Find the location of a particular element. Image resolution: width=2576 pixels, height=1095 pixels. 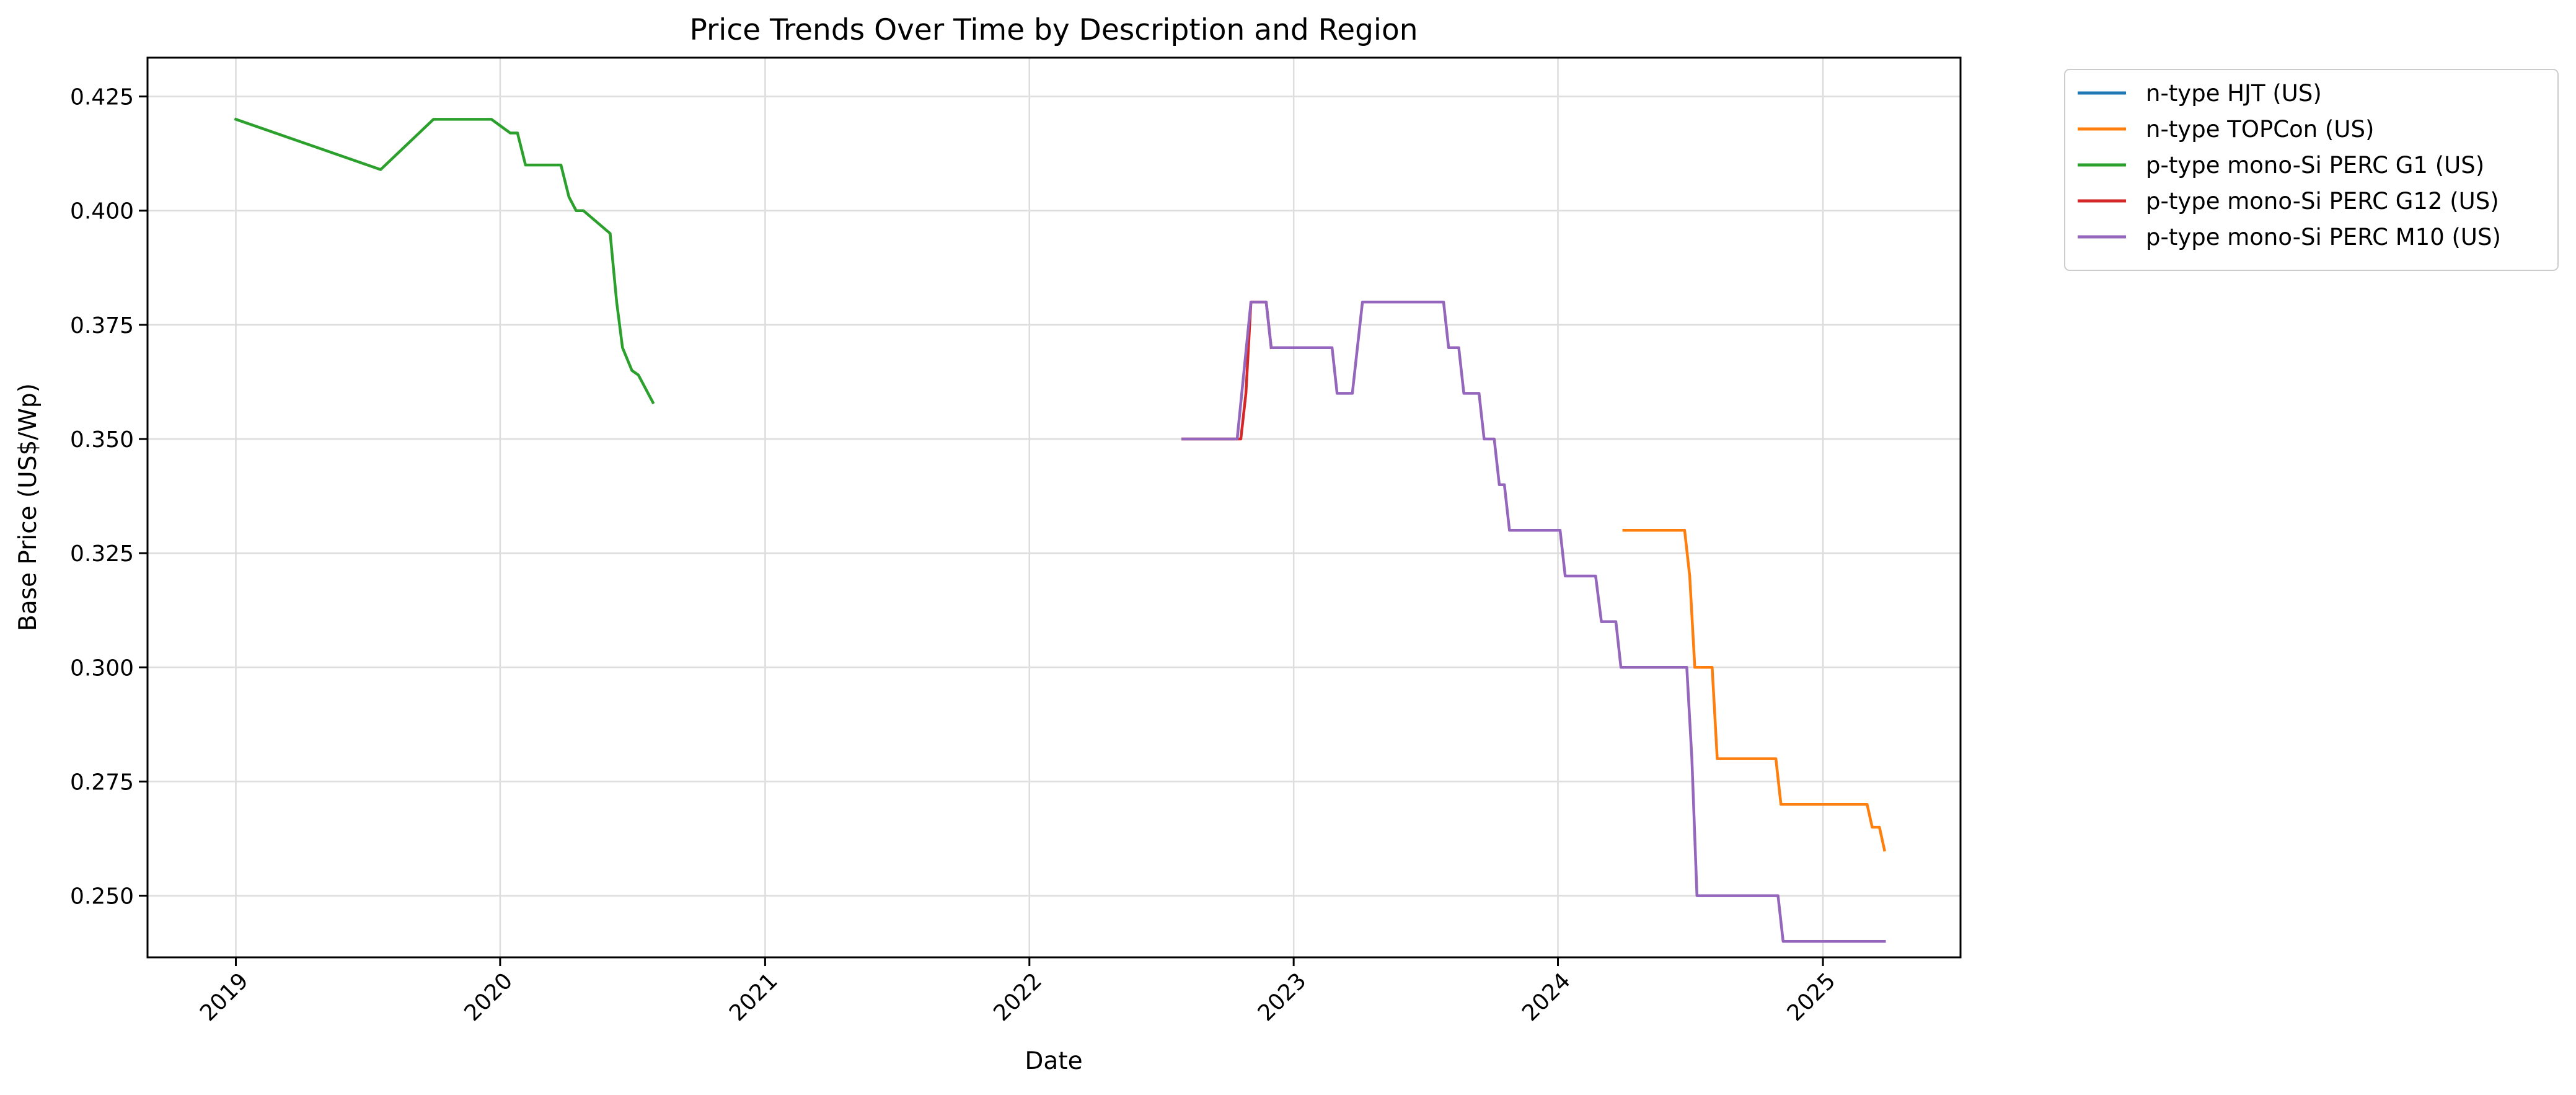

legend-entry: p-type mono-Si PERC G12 (US) is located at coordinates (2322, 202).